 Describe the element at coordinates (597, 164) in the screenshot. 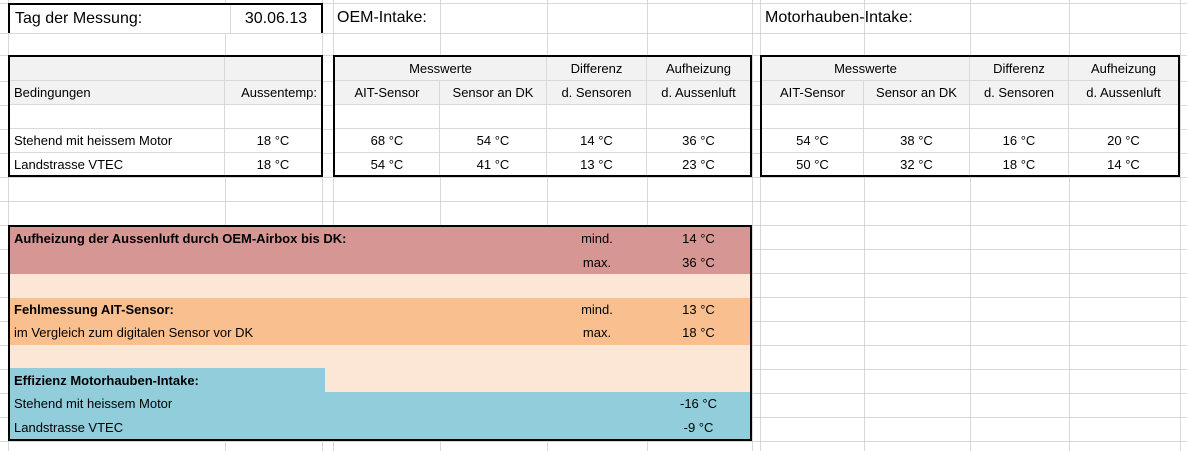

I see `oem-value-cell: 13 °C` at that location.